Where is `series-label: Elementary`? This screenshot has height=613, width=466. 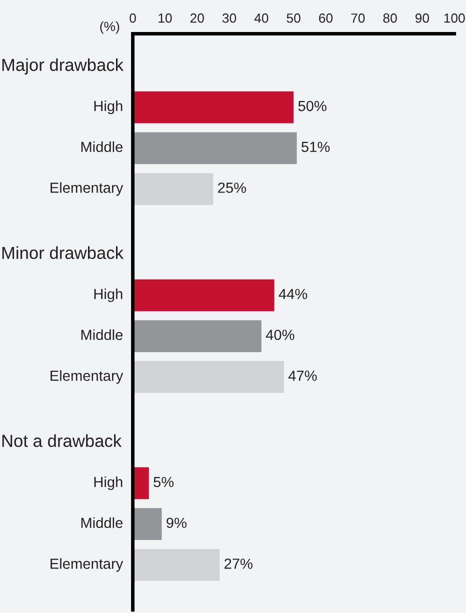
series-label: Elementary is located at coordinates (87, 189).